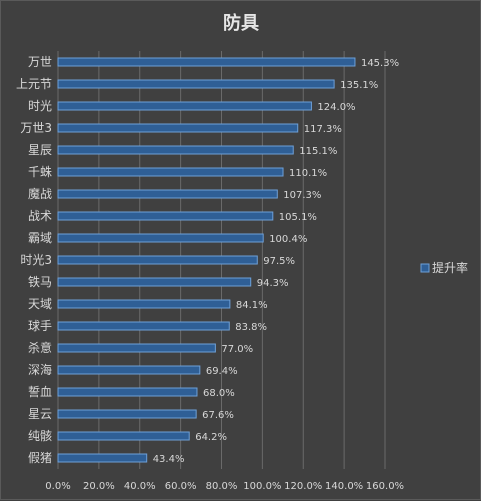 The width and height of the screenshot is (481, 501). Describe the element at coordinates (279, 261) in the screenshot. I see `data-label: 97.5%` at that location.